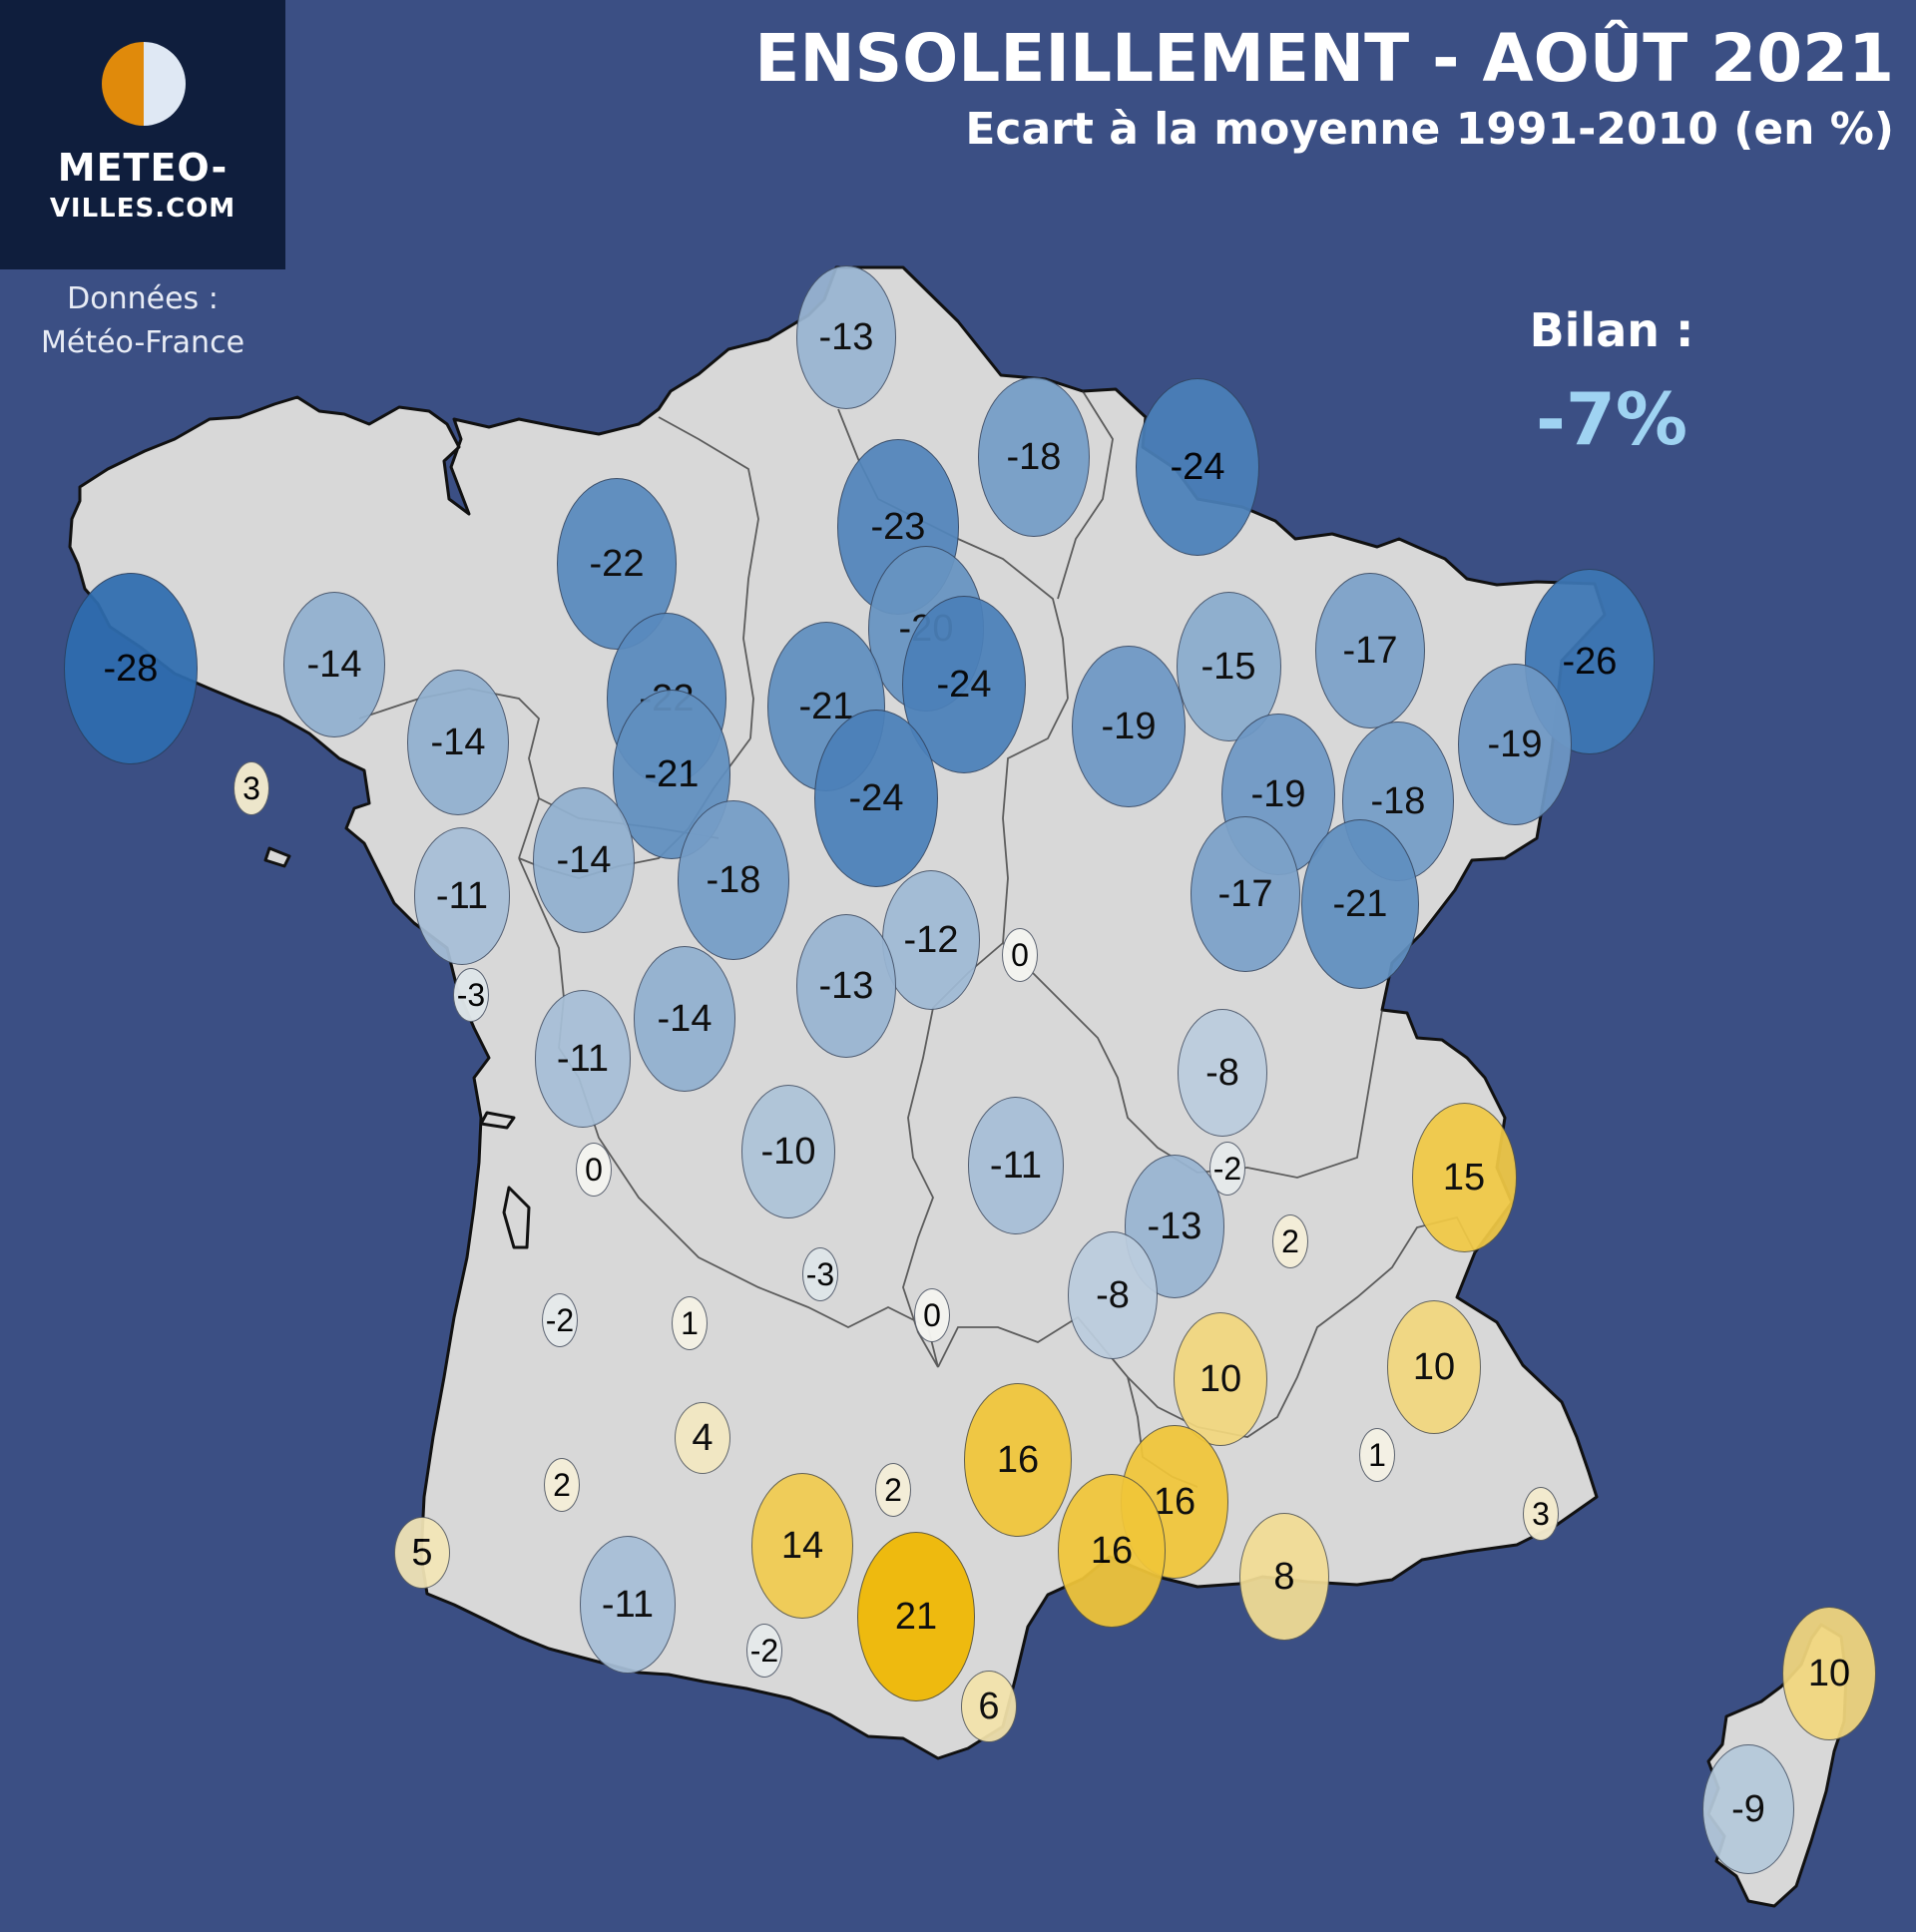  I want to click on station-bubble: -2, so click(764, 1651).